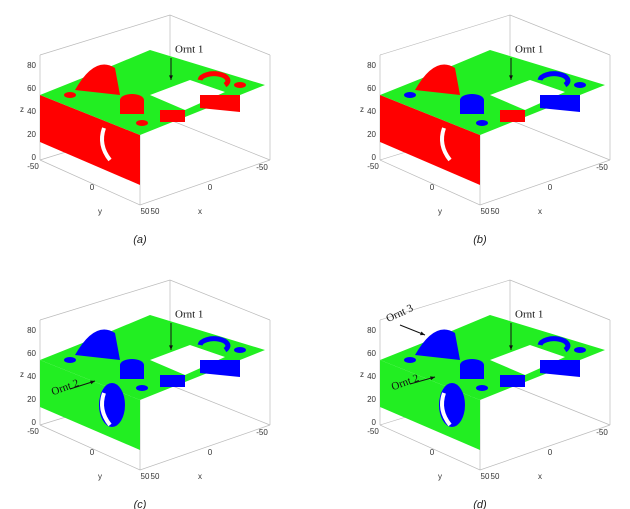  What do you see at coordinates (399, 313) in the screenshot?
I see `annotation: Ornt 3` at bounding box center [399, 313].